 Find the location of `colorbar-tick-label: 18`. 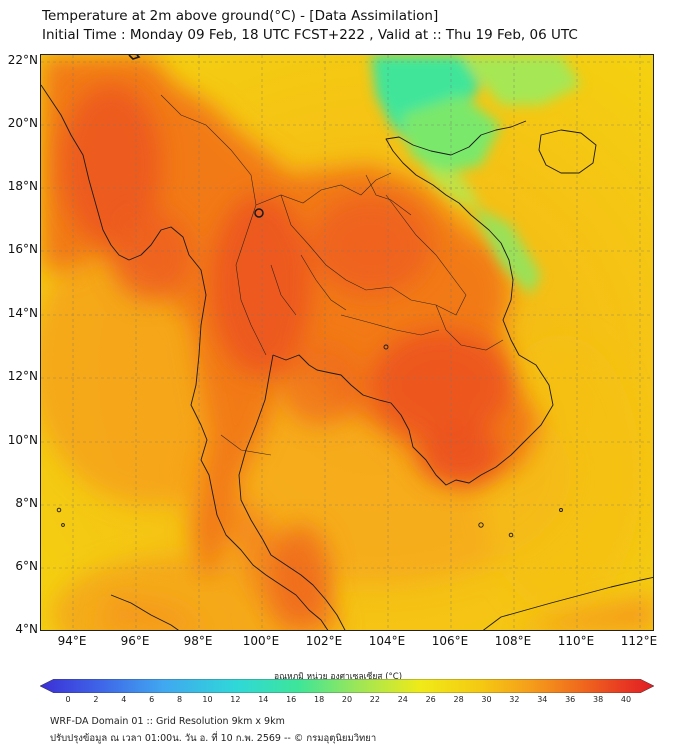

colorbar-tick-label: 18 is located at coordinates (319, 699).